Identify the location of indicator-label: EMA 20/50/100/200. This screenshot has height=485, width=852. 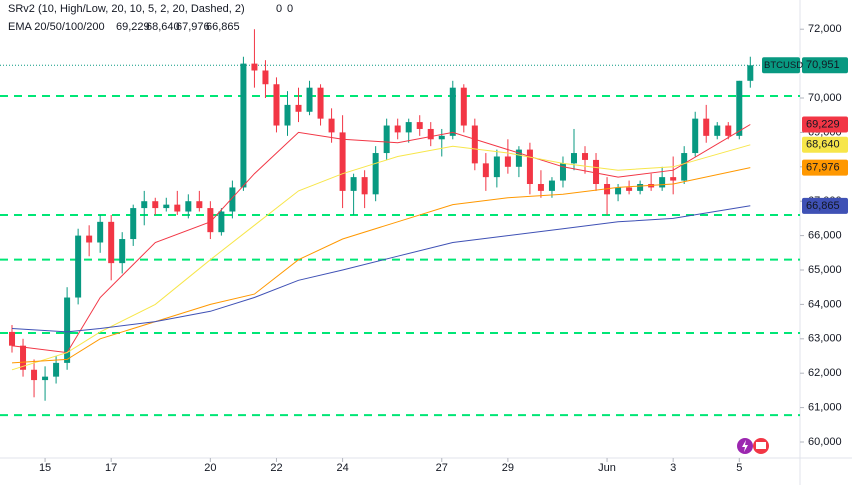
(56, 27).